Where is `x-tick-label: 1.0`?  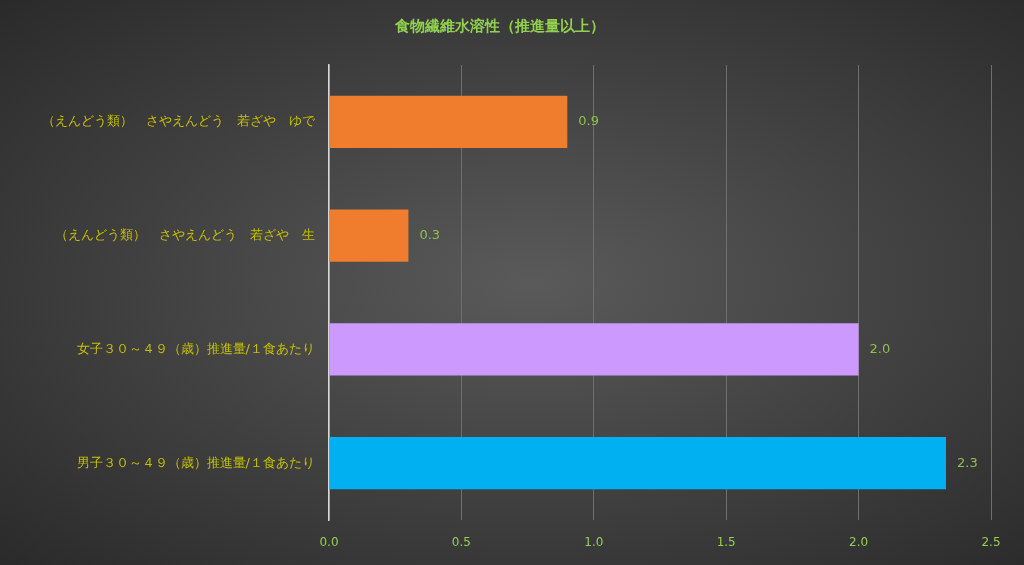
x-tick-label: 1.0 is located at coordinates (594, 542).